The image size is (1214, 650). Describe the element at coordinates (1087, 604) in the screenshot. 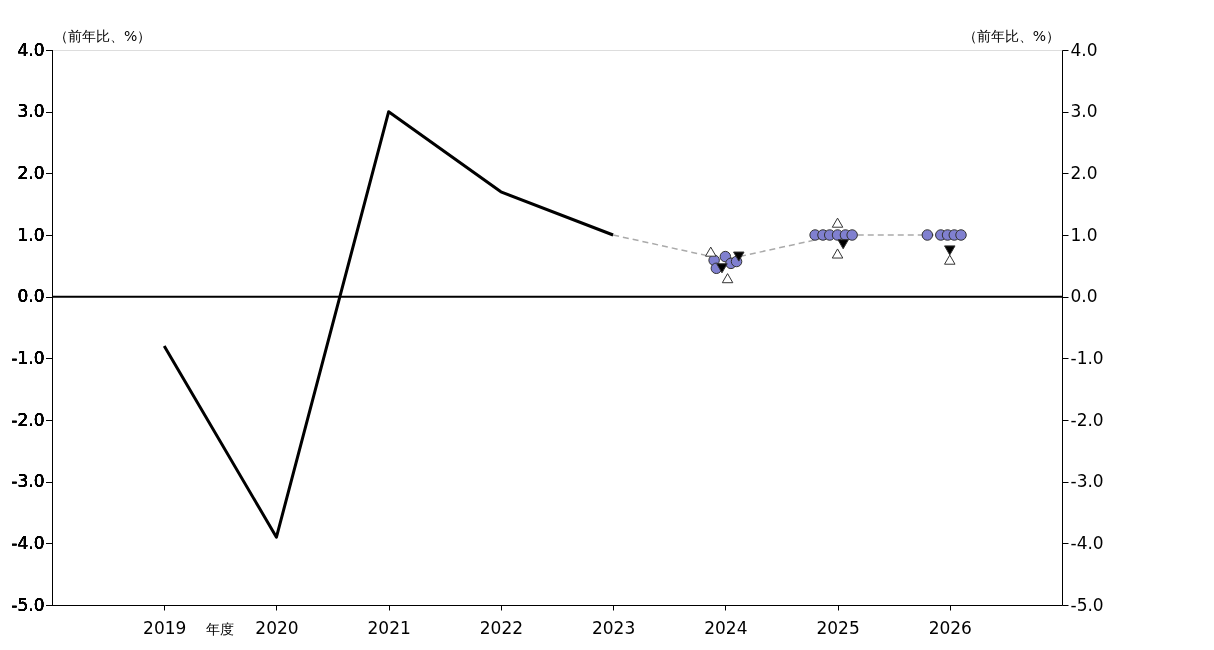

I see `y2-tick-label: -5.0` at that location.